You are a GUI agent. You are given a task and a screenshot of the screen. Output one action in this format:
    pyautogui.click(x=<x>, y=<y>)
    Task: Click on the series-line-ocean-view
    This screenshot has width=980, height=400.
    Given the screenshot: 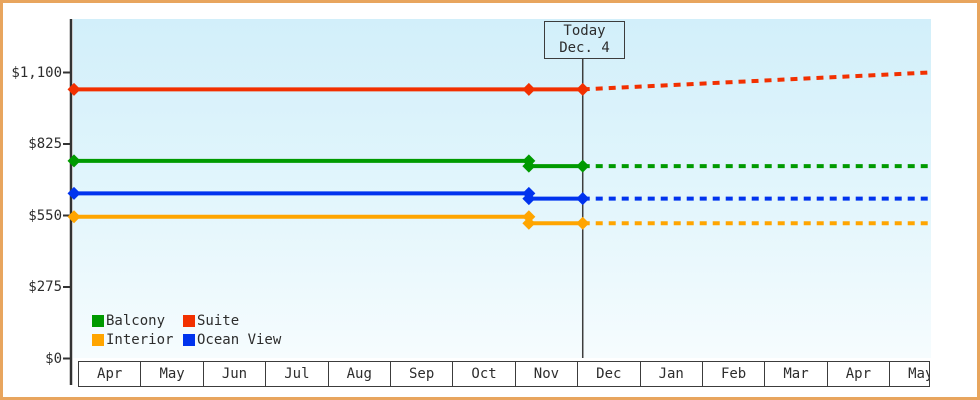 What is the action you would take?
    pyautogui.click(x=328, y=196)
    